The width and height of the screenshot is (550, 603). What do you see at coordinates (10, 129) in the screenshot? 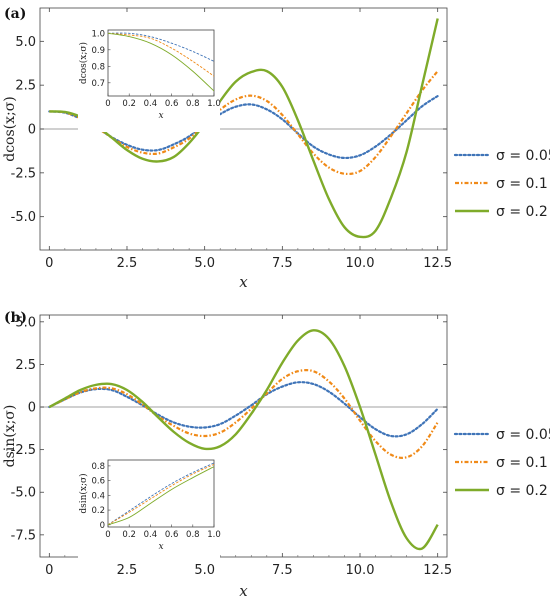
I see `y-axis-label: dcos(x;σ)` at bounding box center [10, 129].